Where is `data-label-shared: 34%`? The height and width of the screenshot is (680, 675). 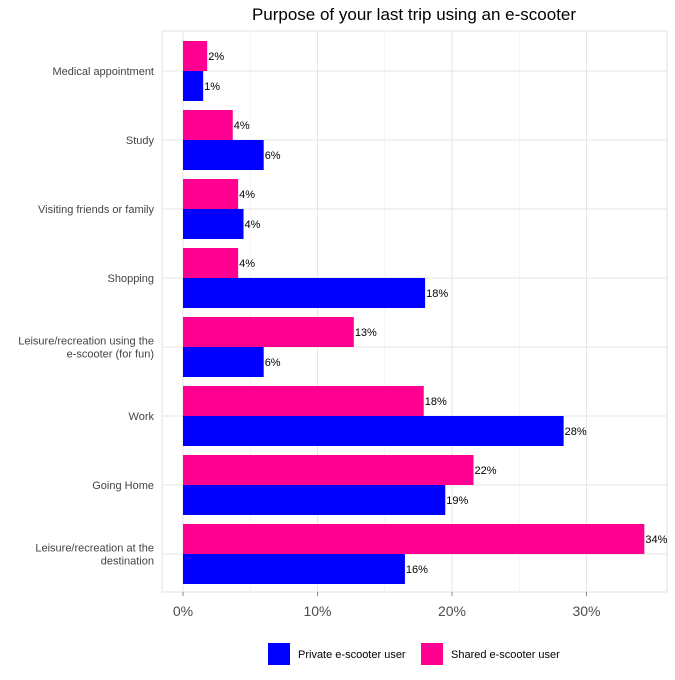
data-label-shared: 34% is located at coordinates (656, 540).